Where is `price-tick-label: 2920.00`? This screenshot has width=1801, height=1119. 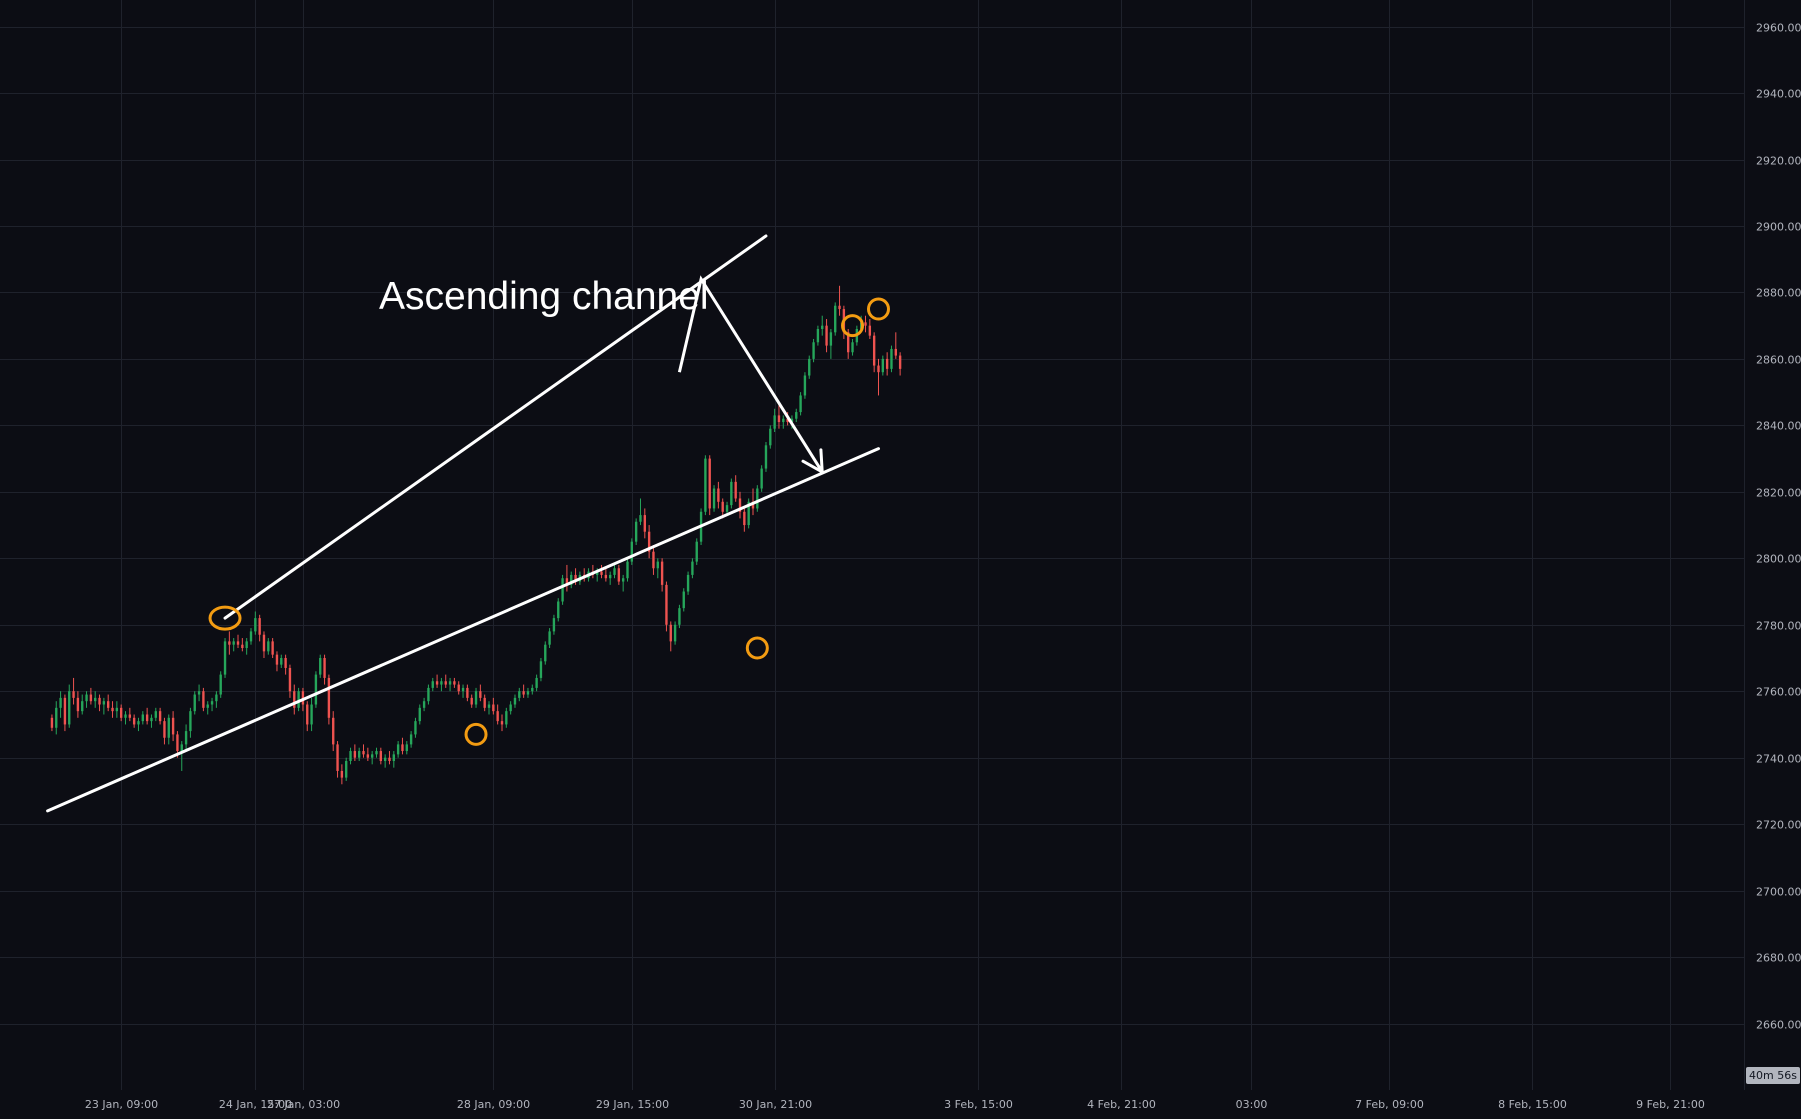
price-tick-label: 2920.00 is located at coordinates (1778, 161).